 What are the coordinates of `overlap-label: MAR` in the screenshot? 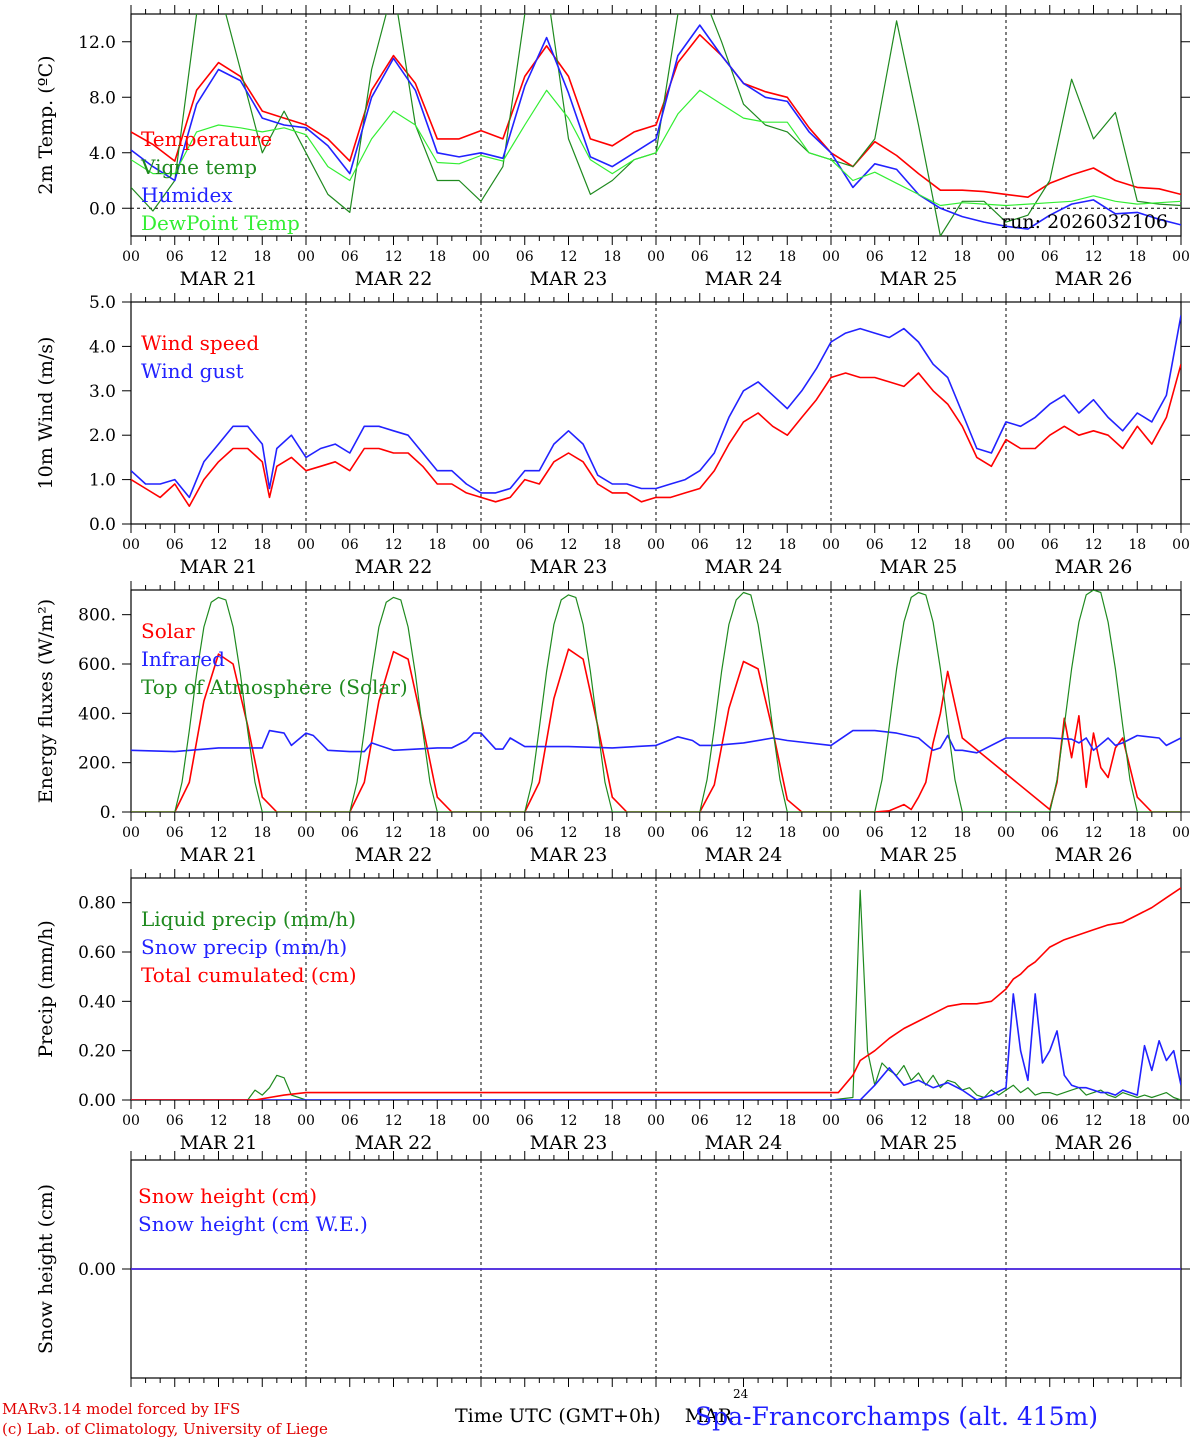 It's located at (708, 1416).